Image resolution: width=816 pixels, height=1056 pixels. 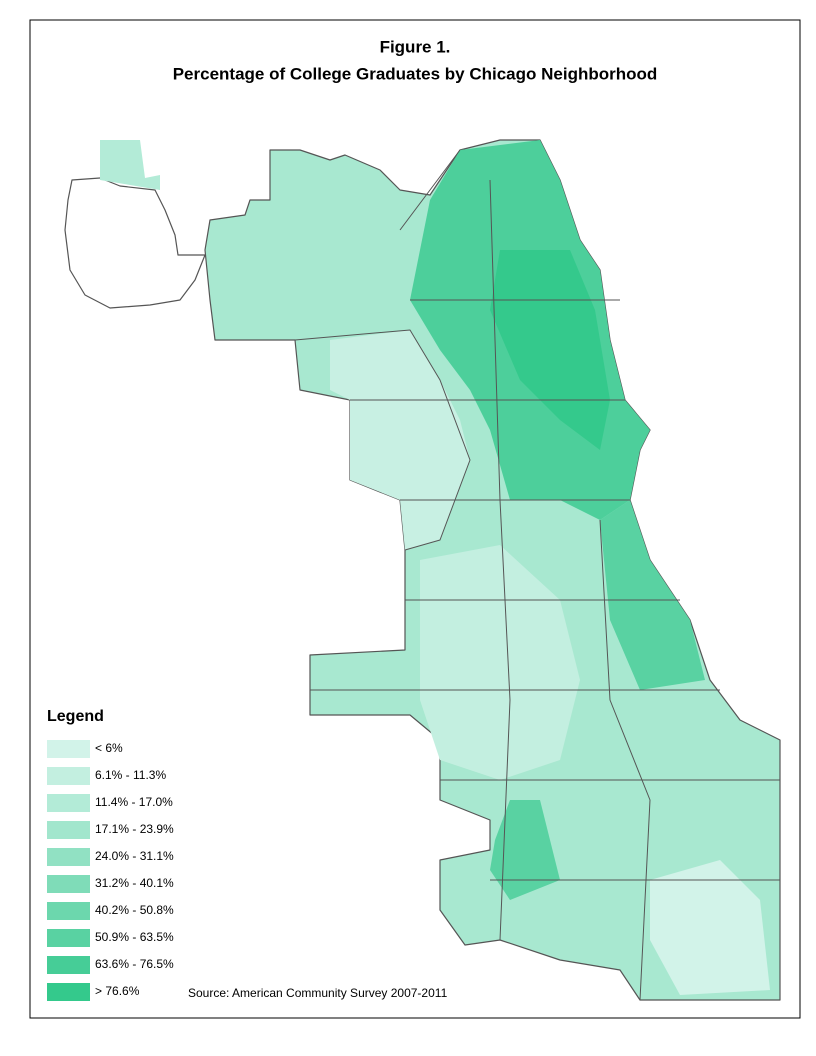 What do you see at coordinates (525, 850) in the screenshot?
I see `mt-greenwood` at bounding box center [525, 850].